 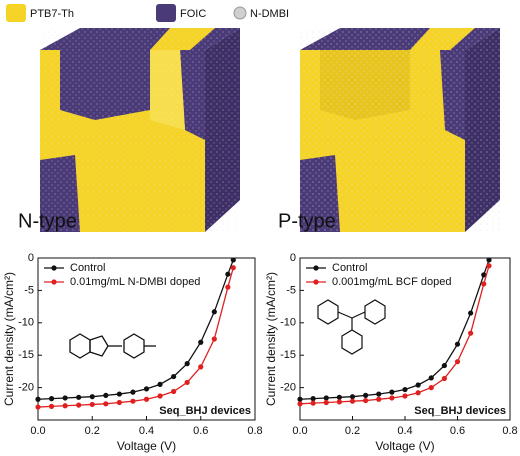 I want to click on panel-label: N-type, so click(x=47, y=221).